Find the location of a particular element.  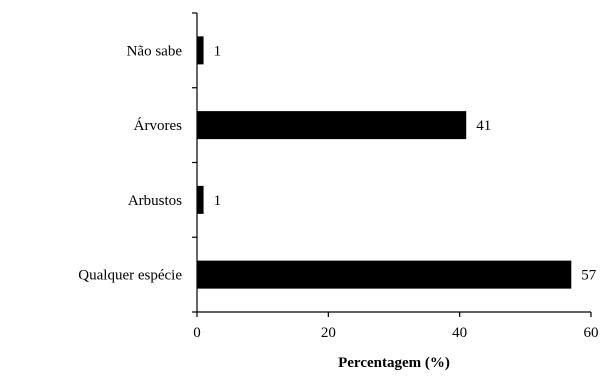

x-tick-label-40: 40 is located at coordinates (459, 333).